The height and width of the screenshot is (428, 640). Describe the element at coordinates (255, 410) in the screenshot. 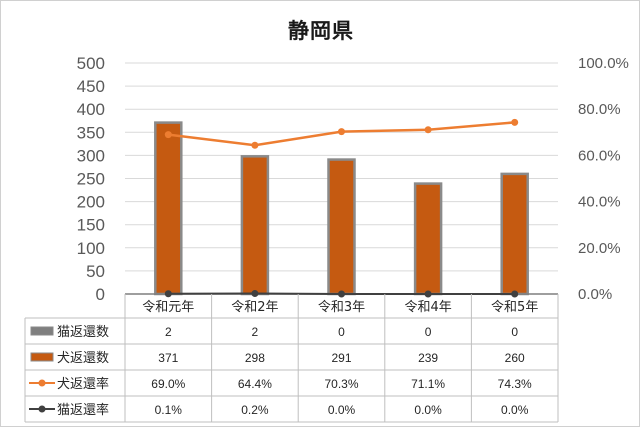

I see `data-label: 0.2%` at that location.